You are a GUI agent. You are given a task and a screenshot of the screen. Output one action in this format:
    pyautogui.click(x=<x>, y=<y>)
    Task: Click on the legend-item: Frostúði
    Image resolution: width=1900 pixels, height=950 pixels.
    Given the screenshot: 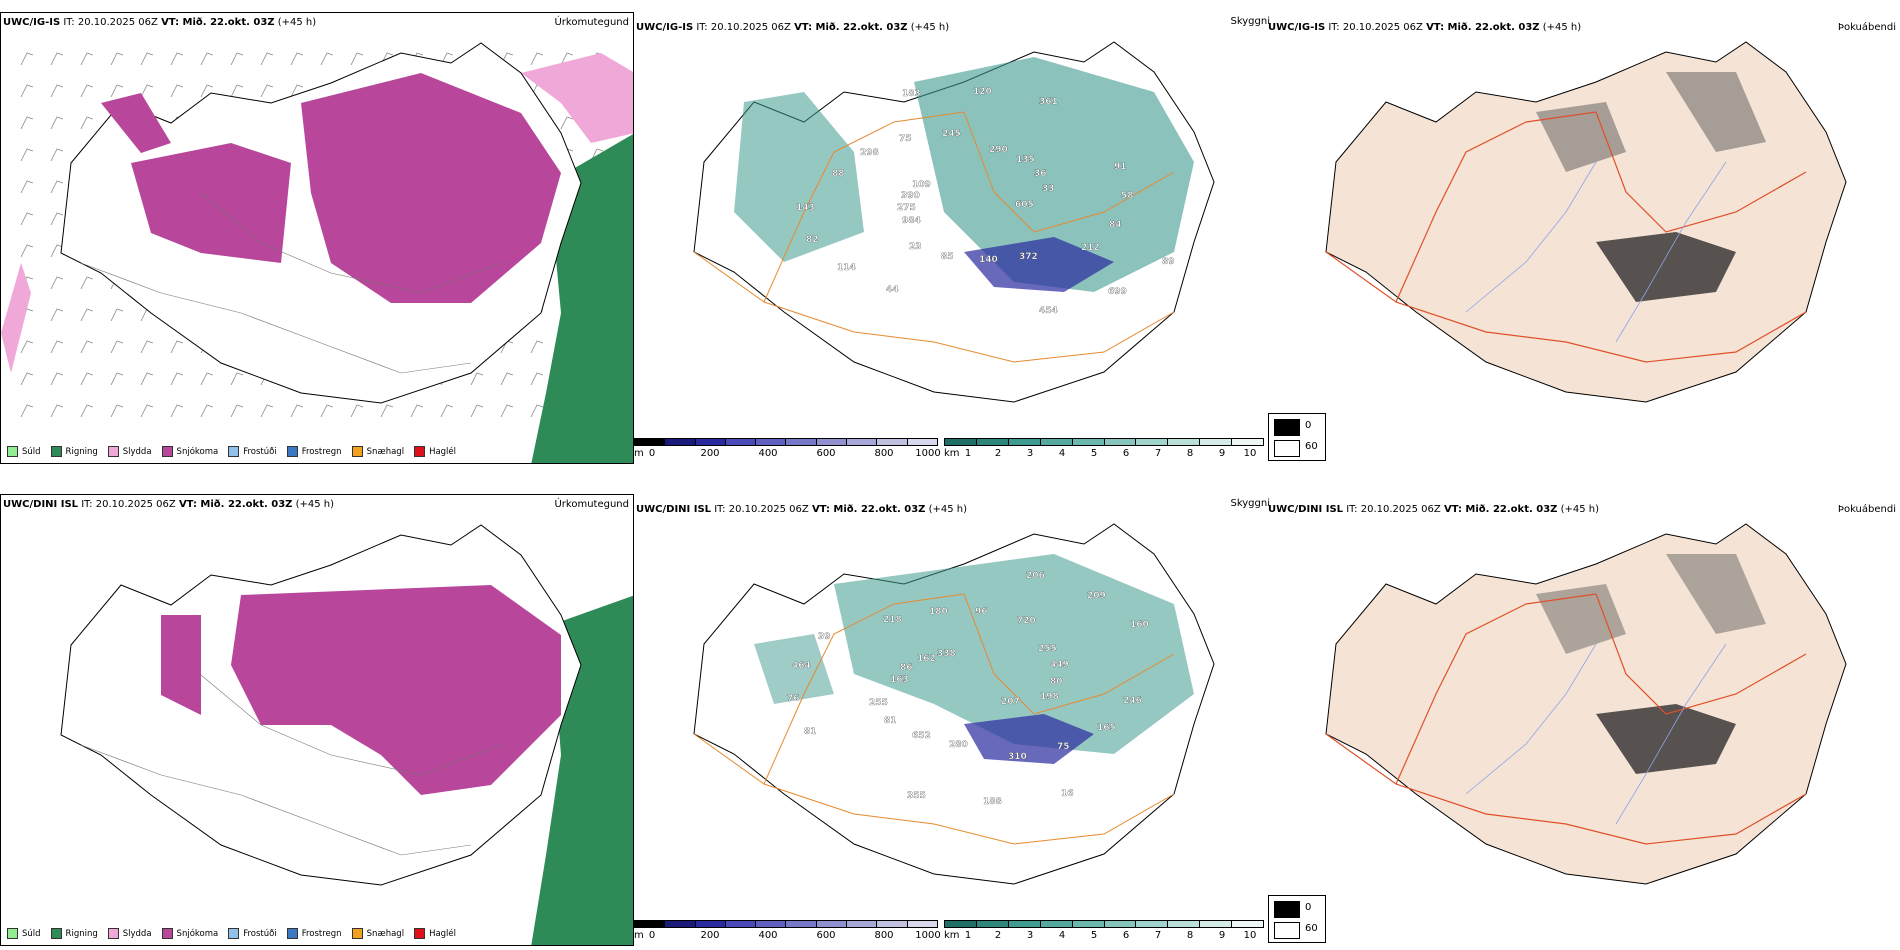 What is the action you would take?
    pyautogui.click(x=252, y=933)
    